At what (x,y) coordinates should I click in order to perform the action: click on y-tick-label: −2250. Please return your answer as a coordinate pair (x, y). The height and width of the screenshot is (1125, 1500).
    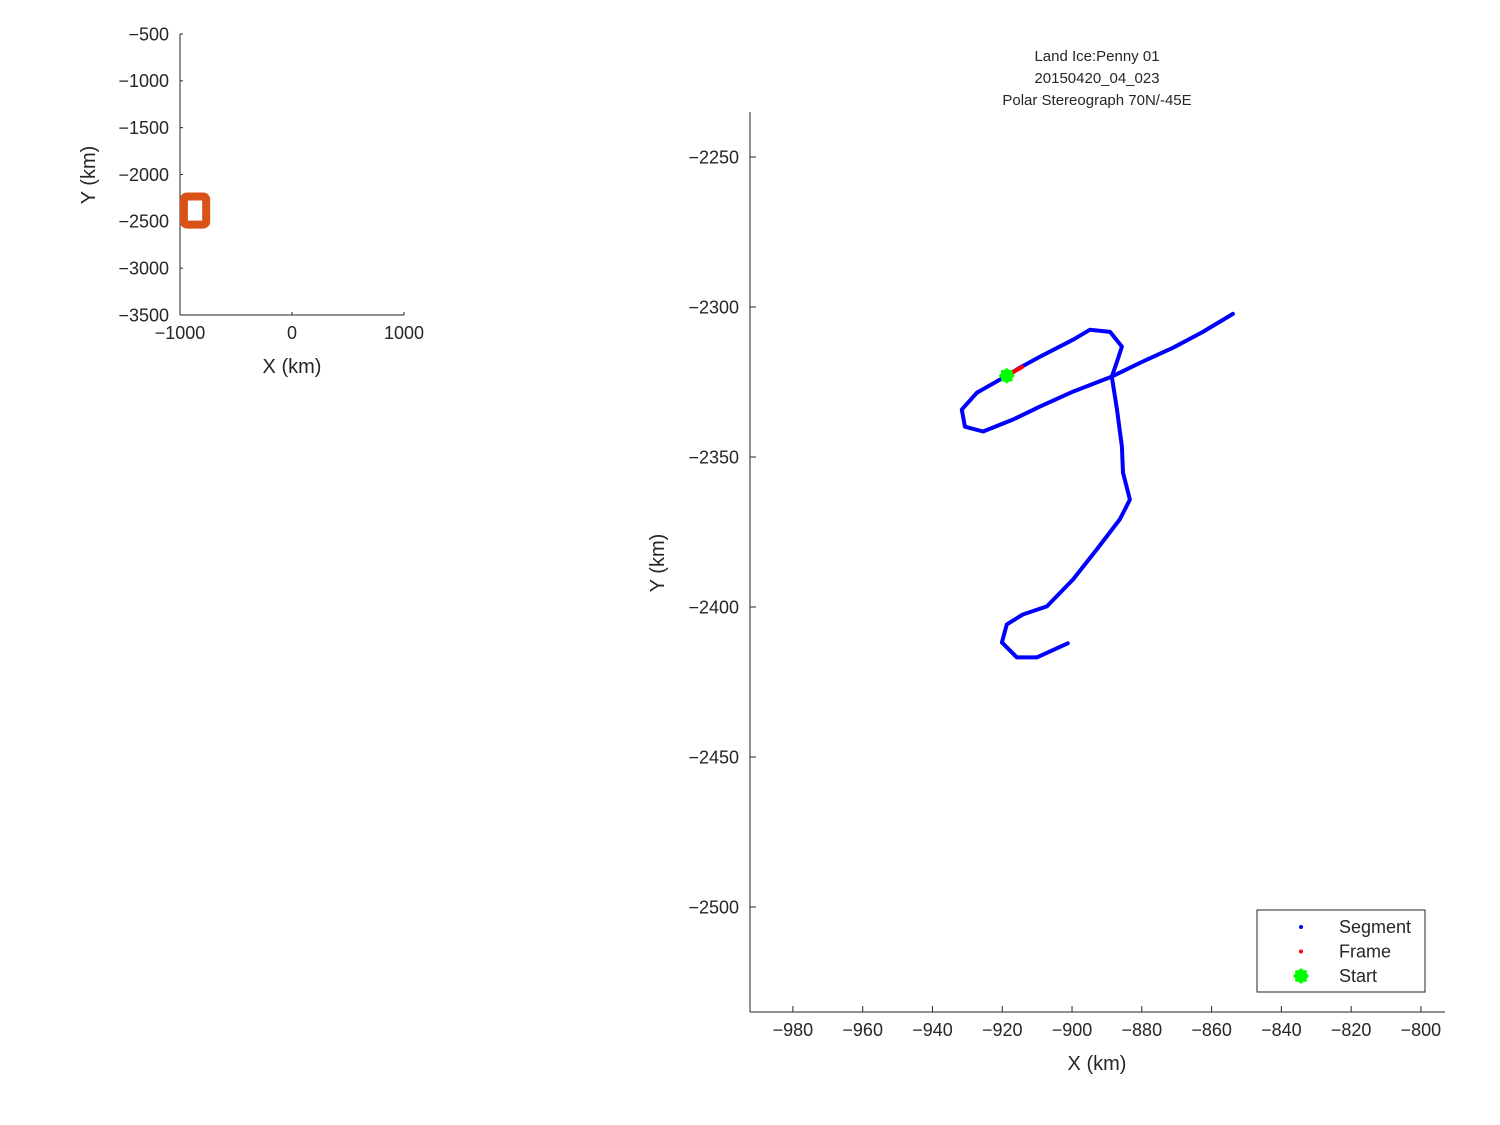
    Looking at the image, I should click on (713, 157).